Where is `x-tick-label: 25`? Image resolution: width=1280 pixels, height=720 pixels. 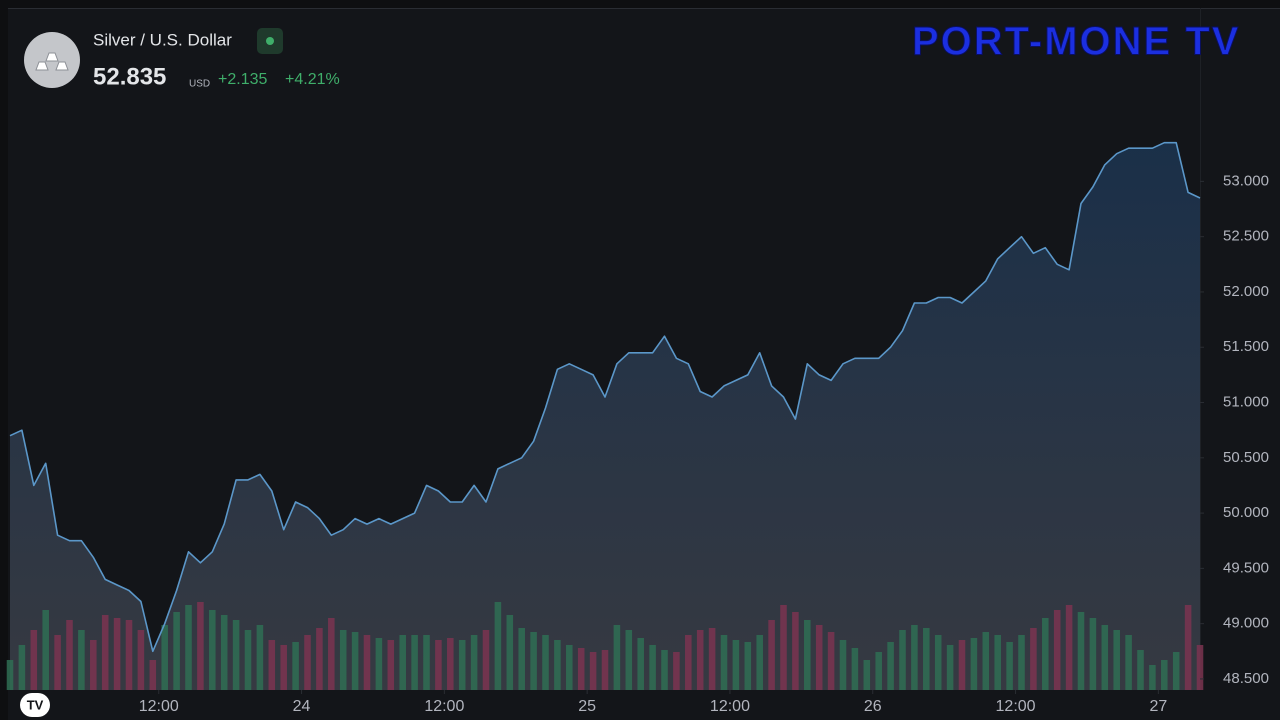 x-tick-label: 25 is located at coordinates (587, 706).